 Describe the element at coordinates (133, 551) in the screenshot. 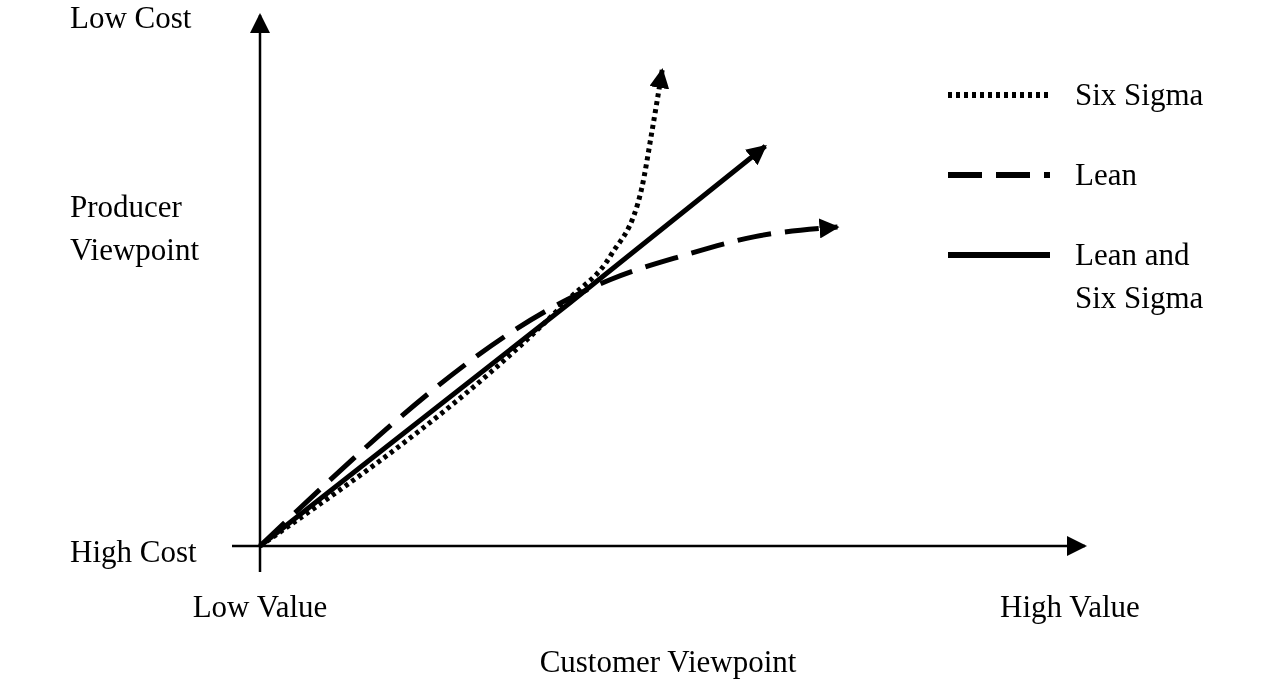

I see `text: High Cost` at that location.